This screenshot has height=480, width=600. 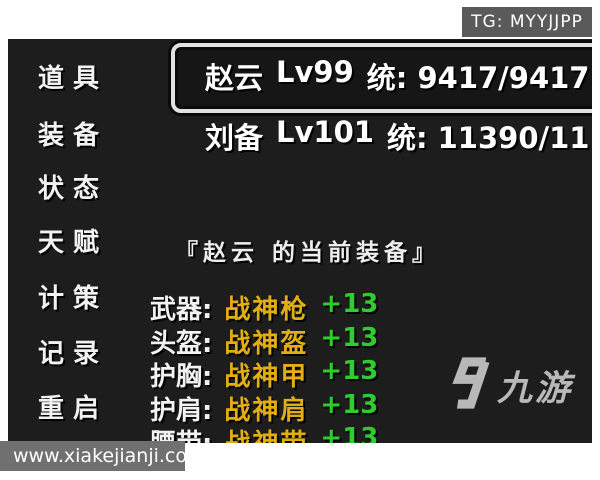 What do you see at coordinates (73, 299) in the screenshot?
I see `sidebar-item-strategy: 计策` at bounding box center [73, 299].